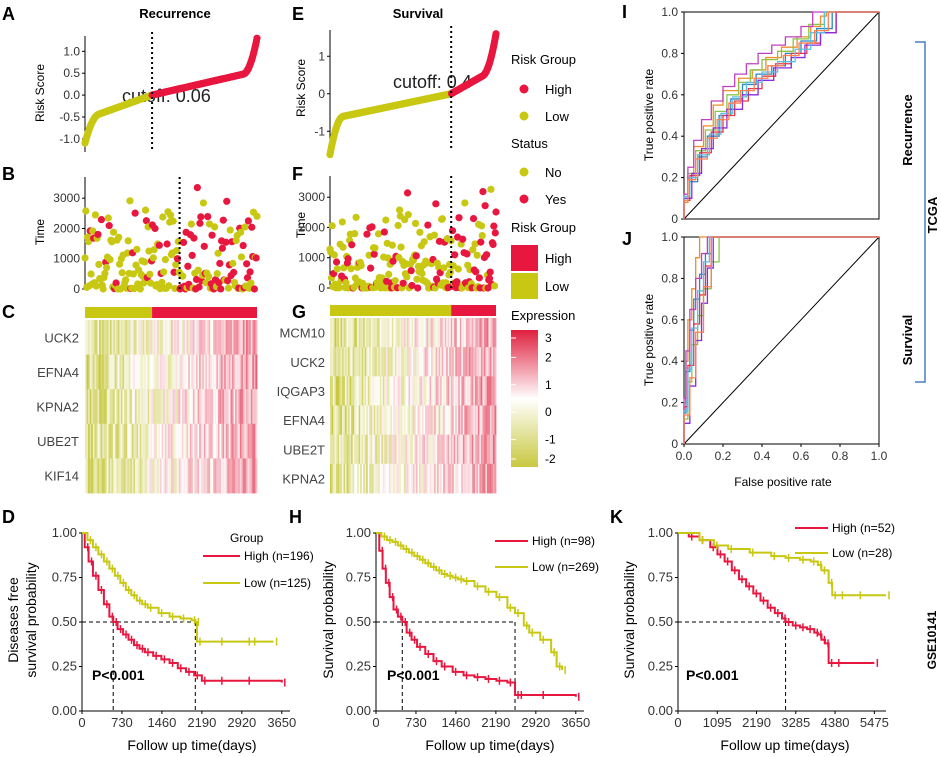 This screenshot has width=941, height=757. Describe the element at coordinates (321, 288) in the screenshot. I see `y-tick-label-f: 0` at that location.